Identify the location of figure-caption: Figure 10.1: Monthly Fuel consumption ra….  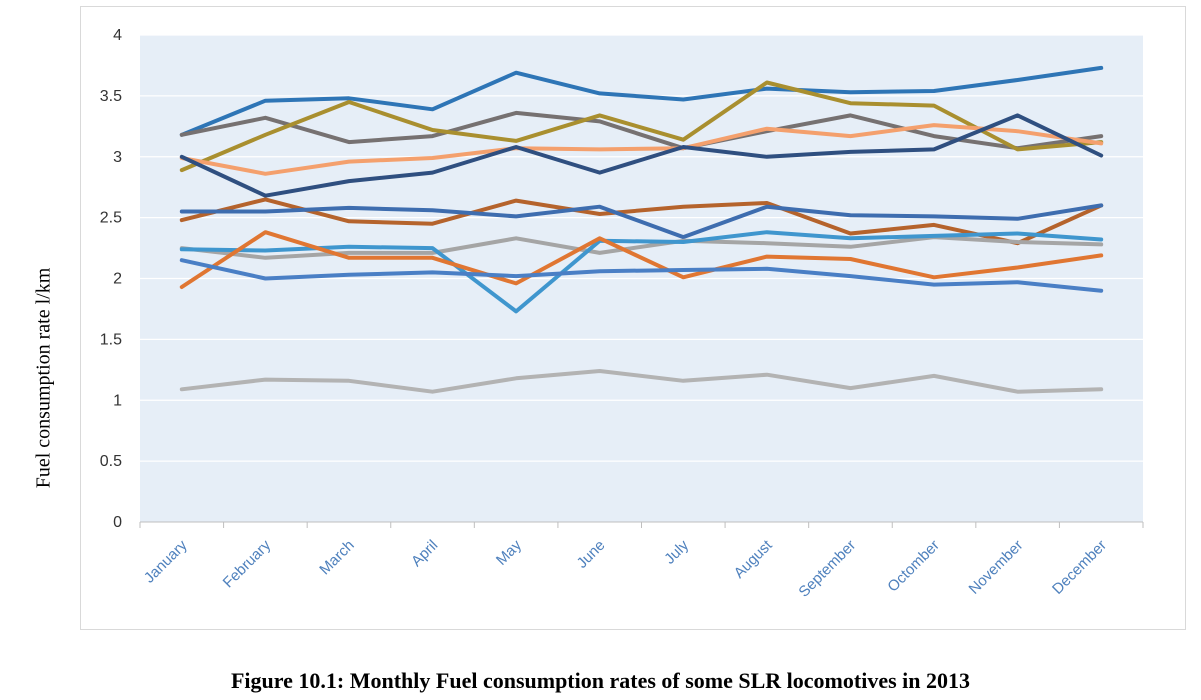
(600, 680).